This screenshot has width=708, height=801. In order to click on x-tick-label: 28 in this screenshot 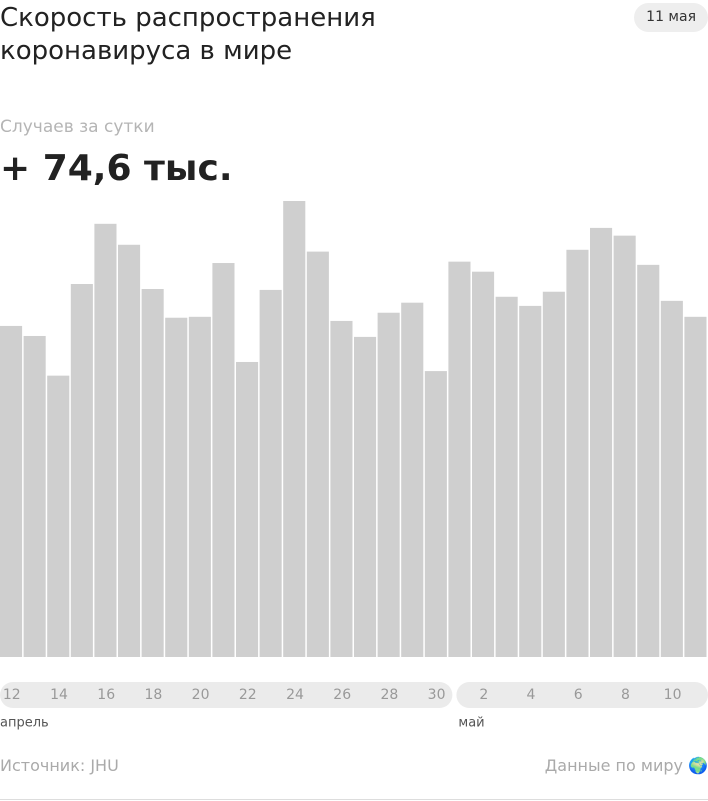, I will do `click(389, 695)`.